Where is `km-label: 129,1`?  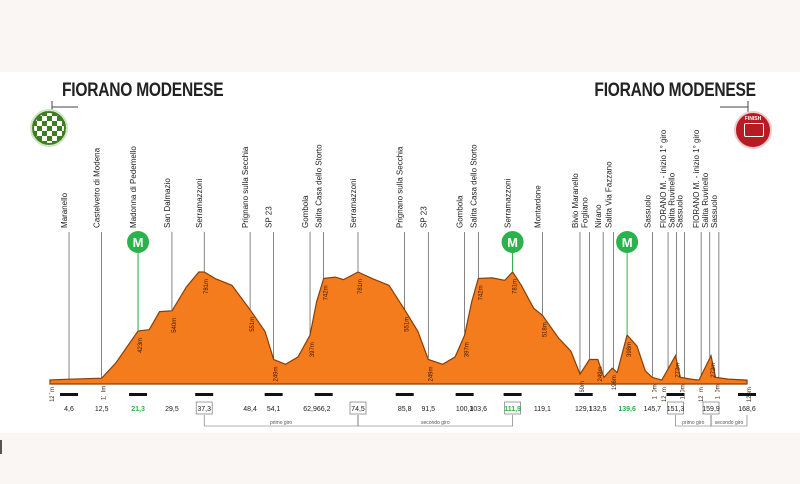
km-label: 129,1 is located at coordinates (584, 409).